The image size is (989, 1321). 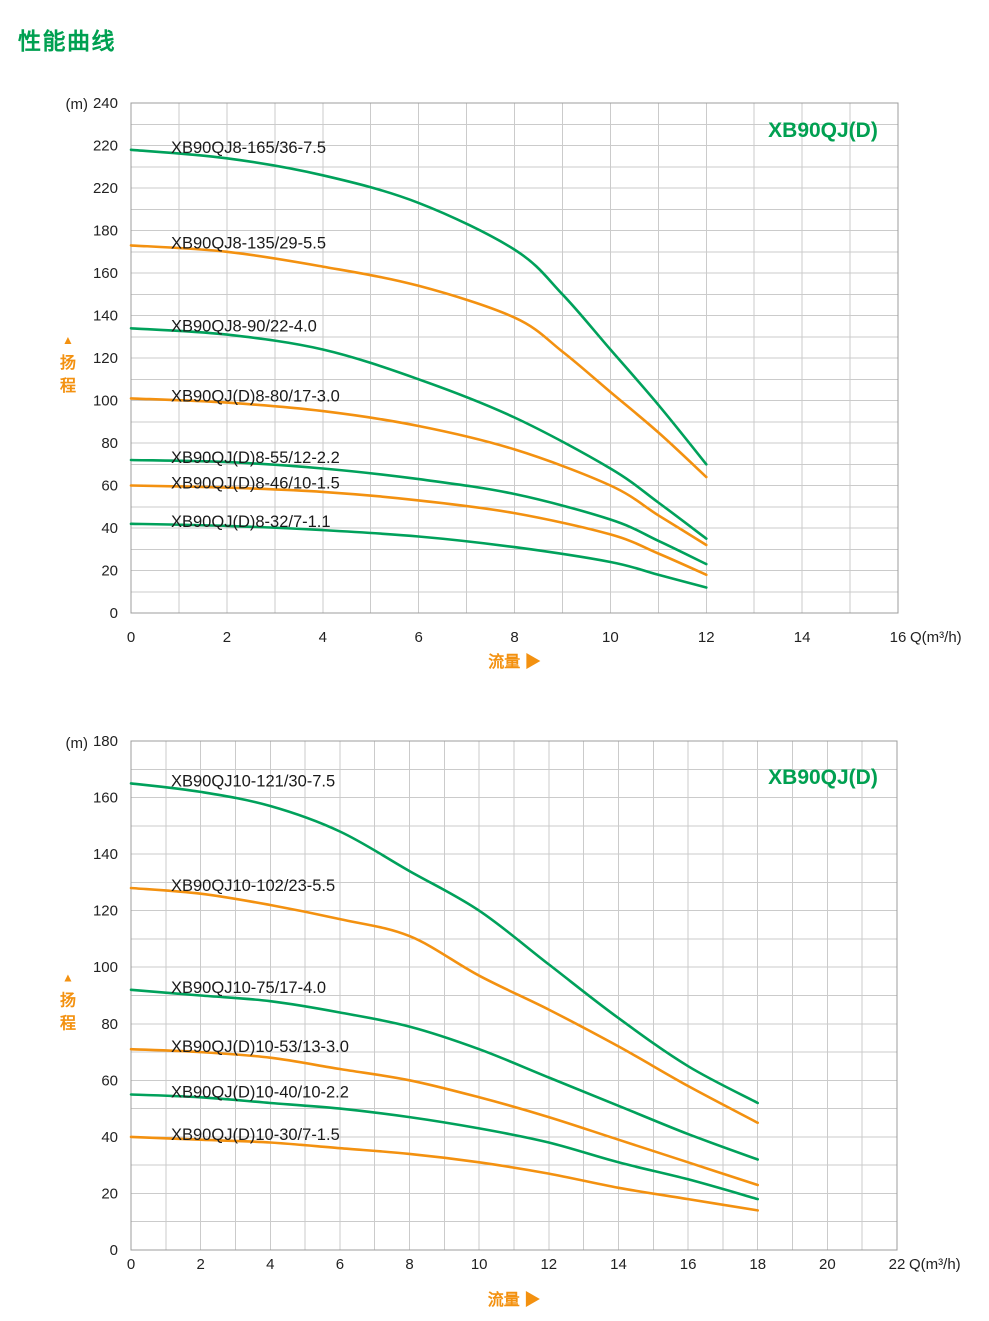 I want to click on curve-XB90QJ(D)8-80/17-3.0, so click(x=418, y=472).